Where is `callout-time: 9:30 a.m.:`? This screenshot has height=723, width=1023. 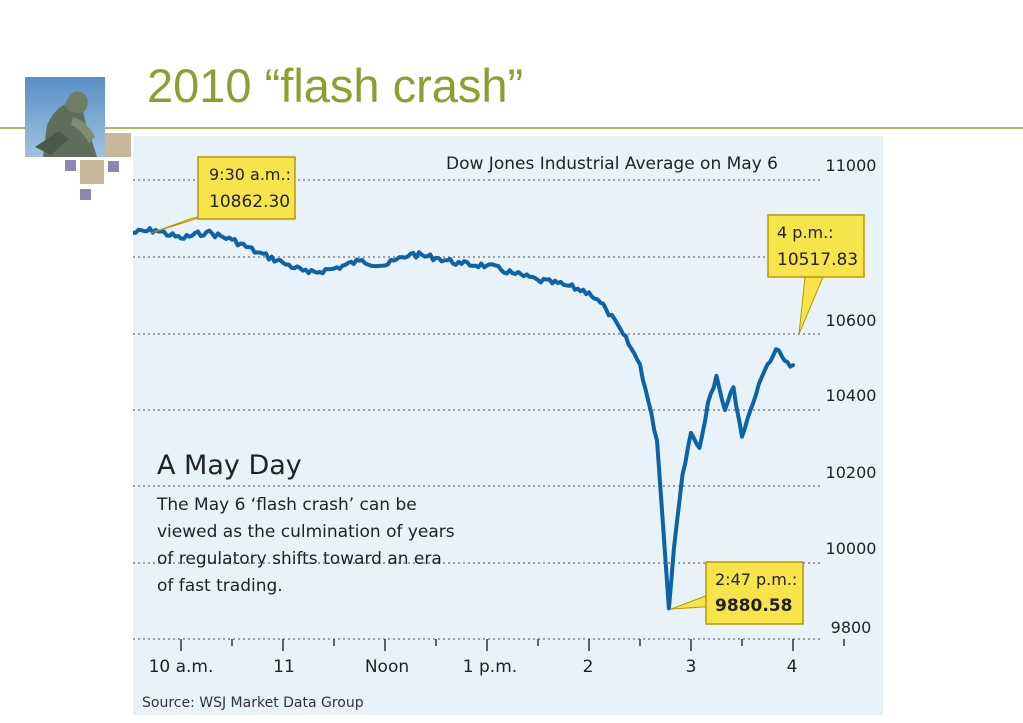
callout-time: 9:30 a.m.: is located at coordinates (250, 174).